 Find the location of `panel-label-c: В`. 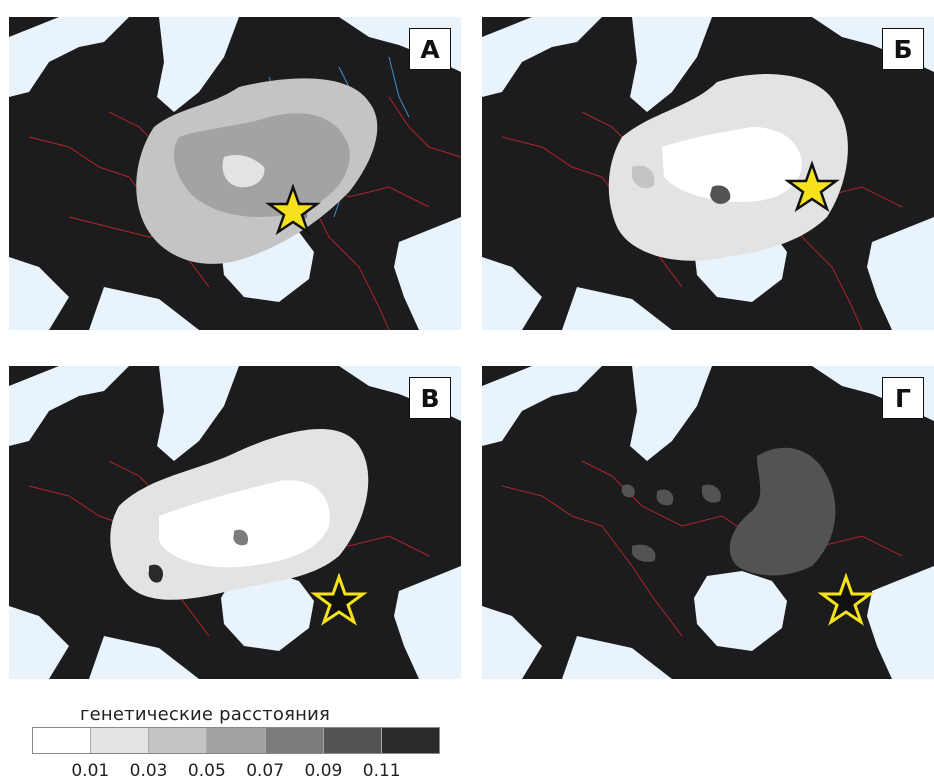

panel-label-c: В is located at coordinates (430, 398).